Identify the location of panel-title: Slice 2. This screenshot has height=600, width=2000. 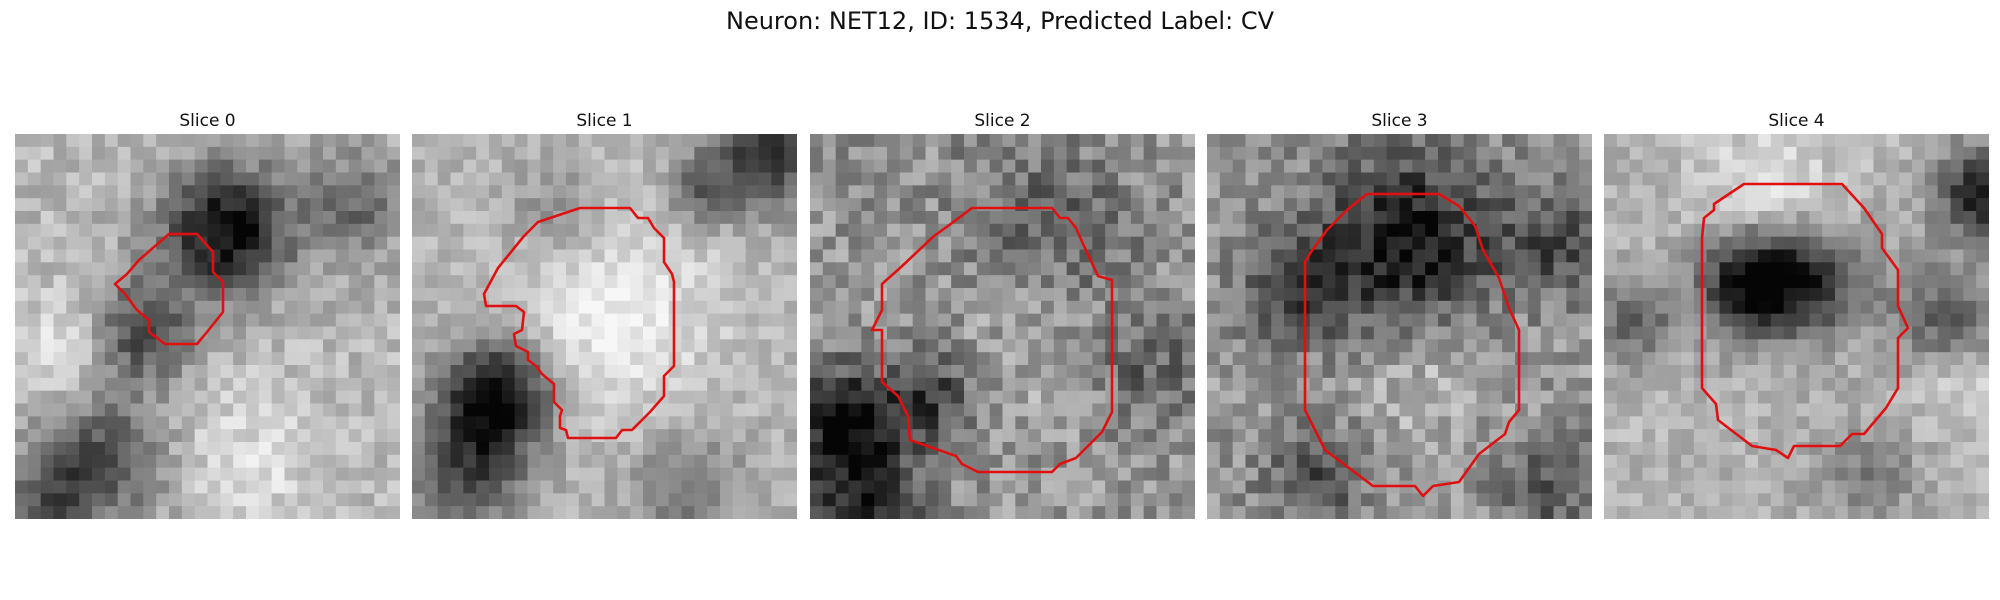
(1002, 121).